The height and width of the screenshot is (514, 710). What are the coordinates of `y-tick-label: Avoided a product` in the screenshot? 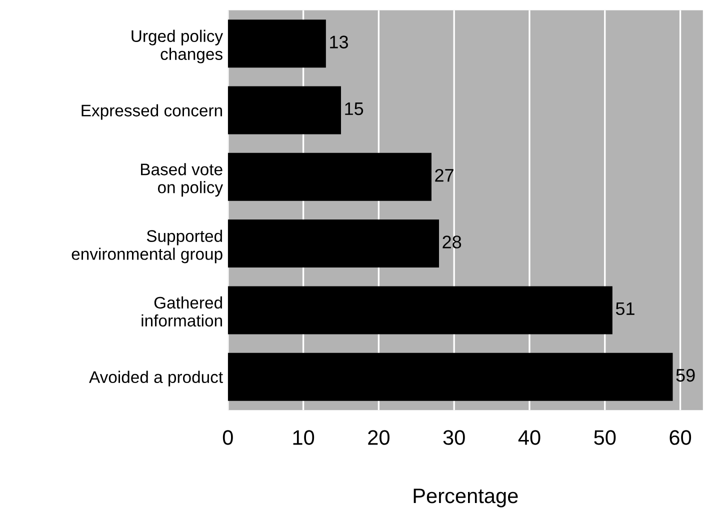 It's located at (156, 378).